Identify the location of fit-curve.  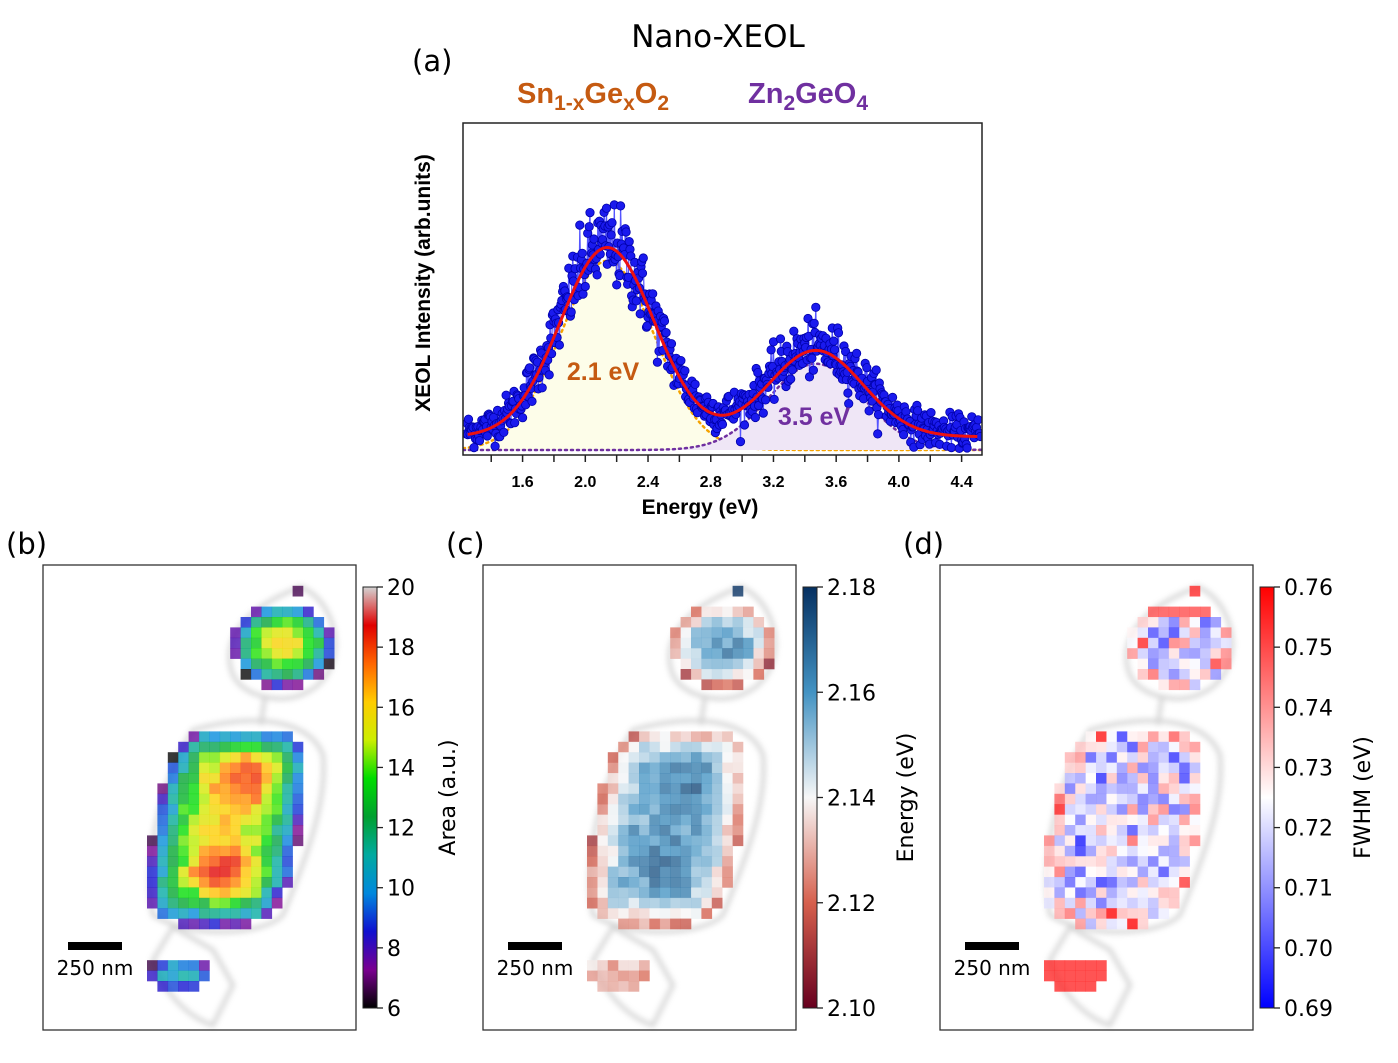
(722, 341).